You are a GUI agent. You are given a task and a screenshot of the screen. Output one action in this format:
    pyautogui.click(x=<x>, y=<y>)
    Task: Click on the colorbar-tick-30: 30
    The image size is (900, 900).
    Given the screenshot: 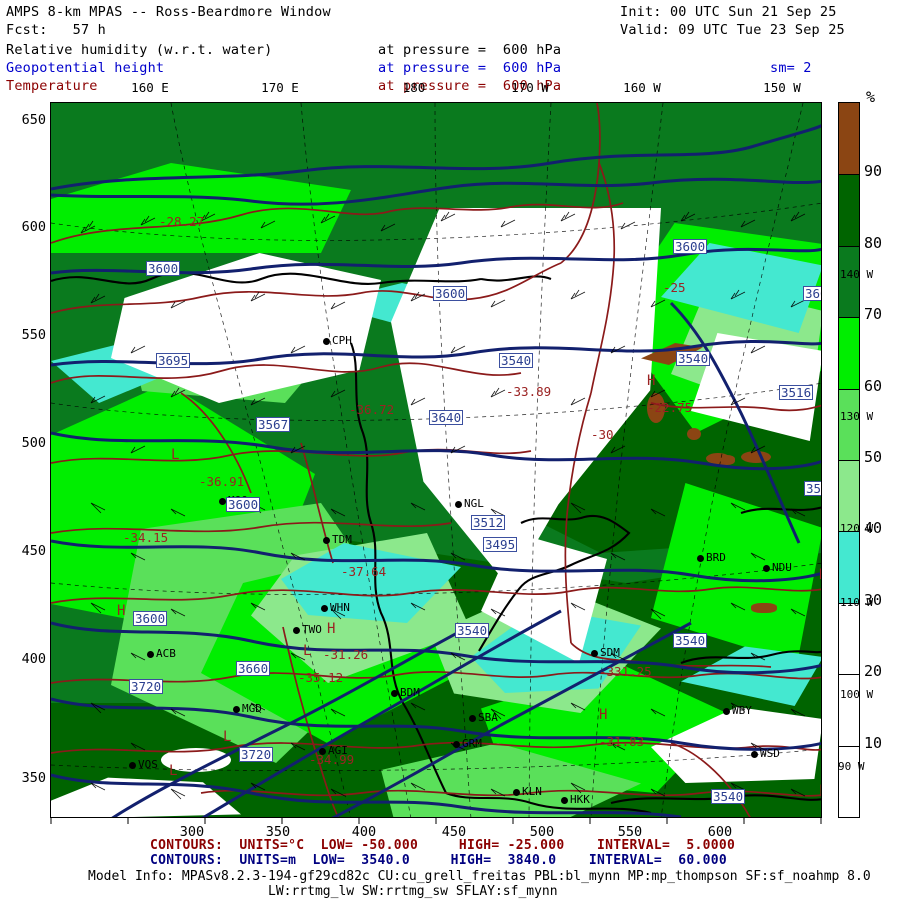 What is the action you would take?
    pyautogui.click(x=873, y=599)
    